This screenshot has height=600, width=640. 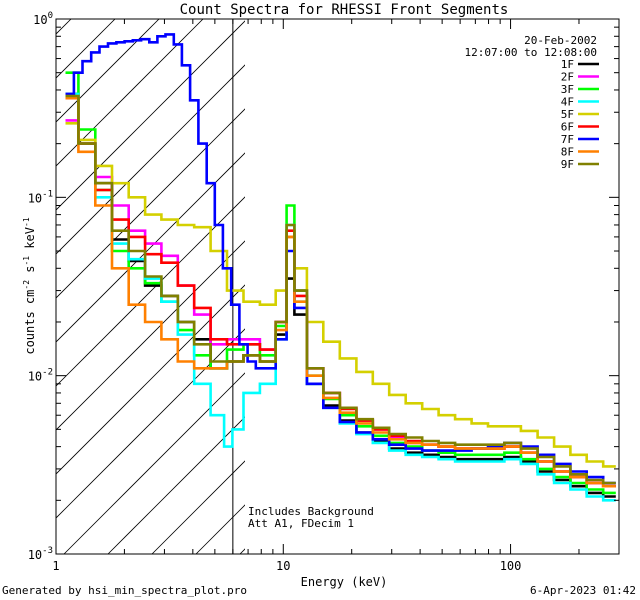 What do you see at coordinates (283, 566) in the screenshot?
I see `x-tick-label: 10` at bounding box center [283, 566].